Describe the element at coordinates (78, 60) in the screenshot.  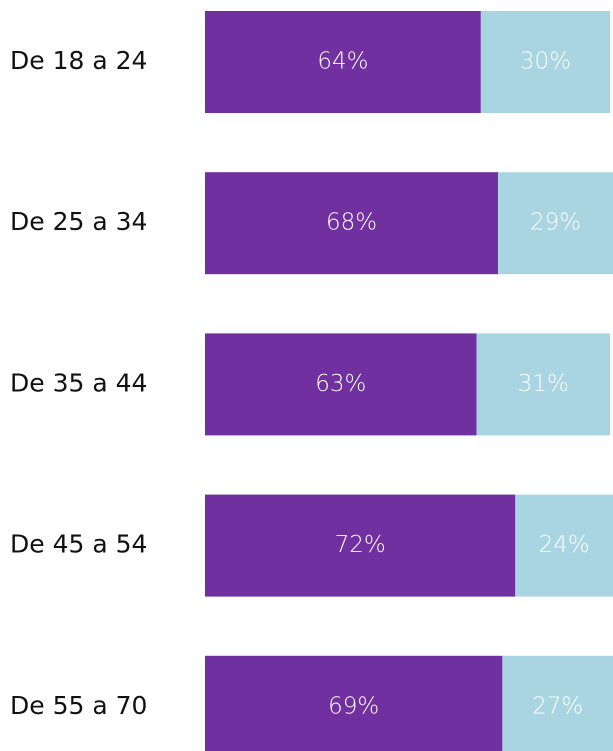
I see `category-label: De 18 a 24` at that location.